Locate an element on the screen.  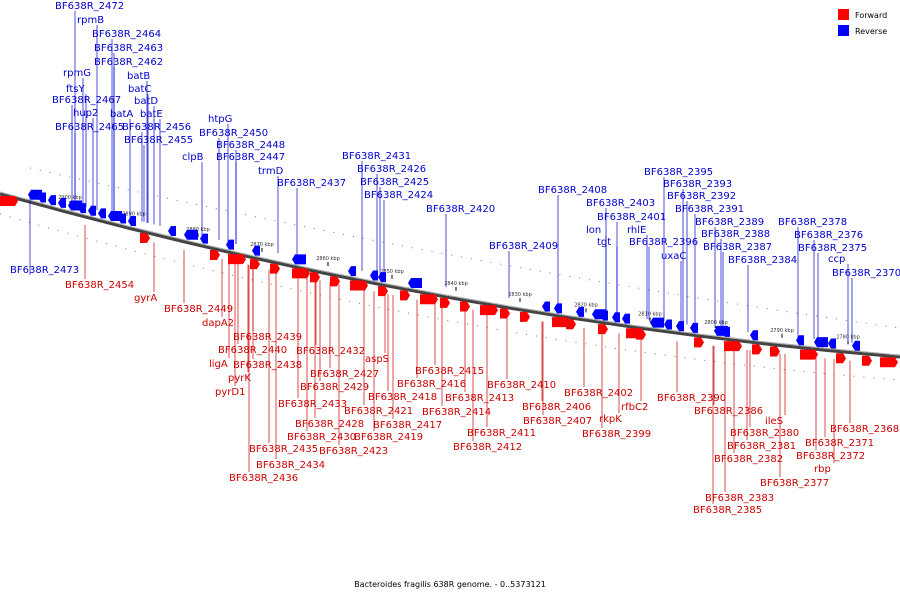
gene-label: htpG is located at coordinates (220, 119).